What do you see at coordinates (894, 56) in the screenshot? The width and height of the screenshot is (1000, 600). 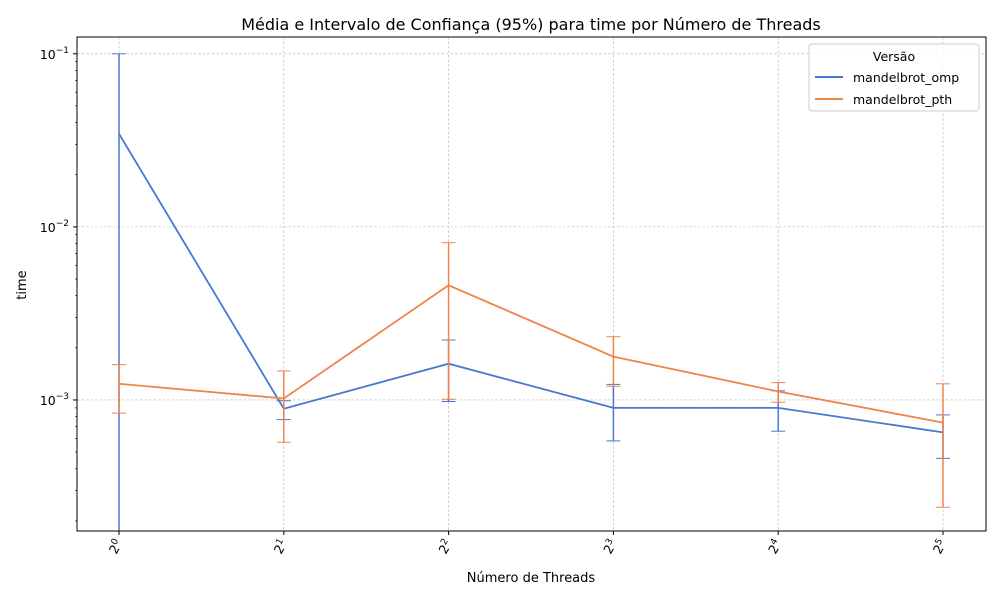 I see `legend-title: Versão` at bounding box center [894, 56].